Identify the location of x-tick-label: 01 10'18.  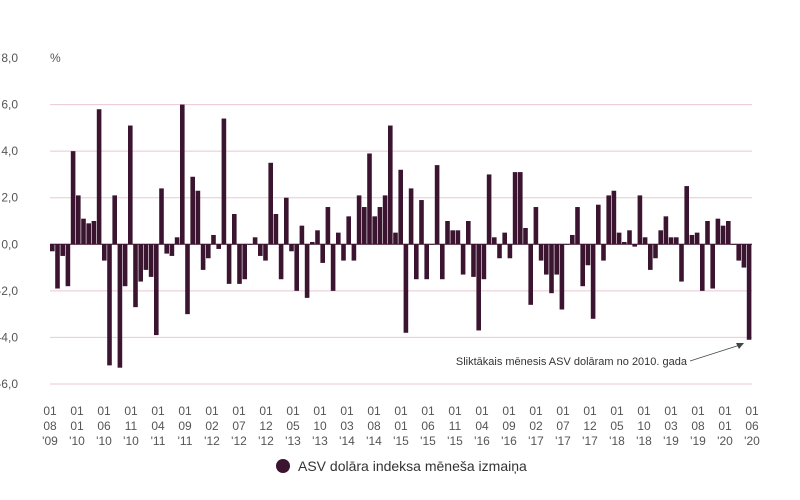
(644, 426).